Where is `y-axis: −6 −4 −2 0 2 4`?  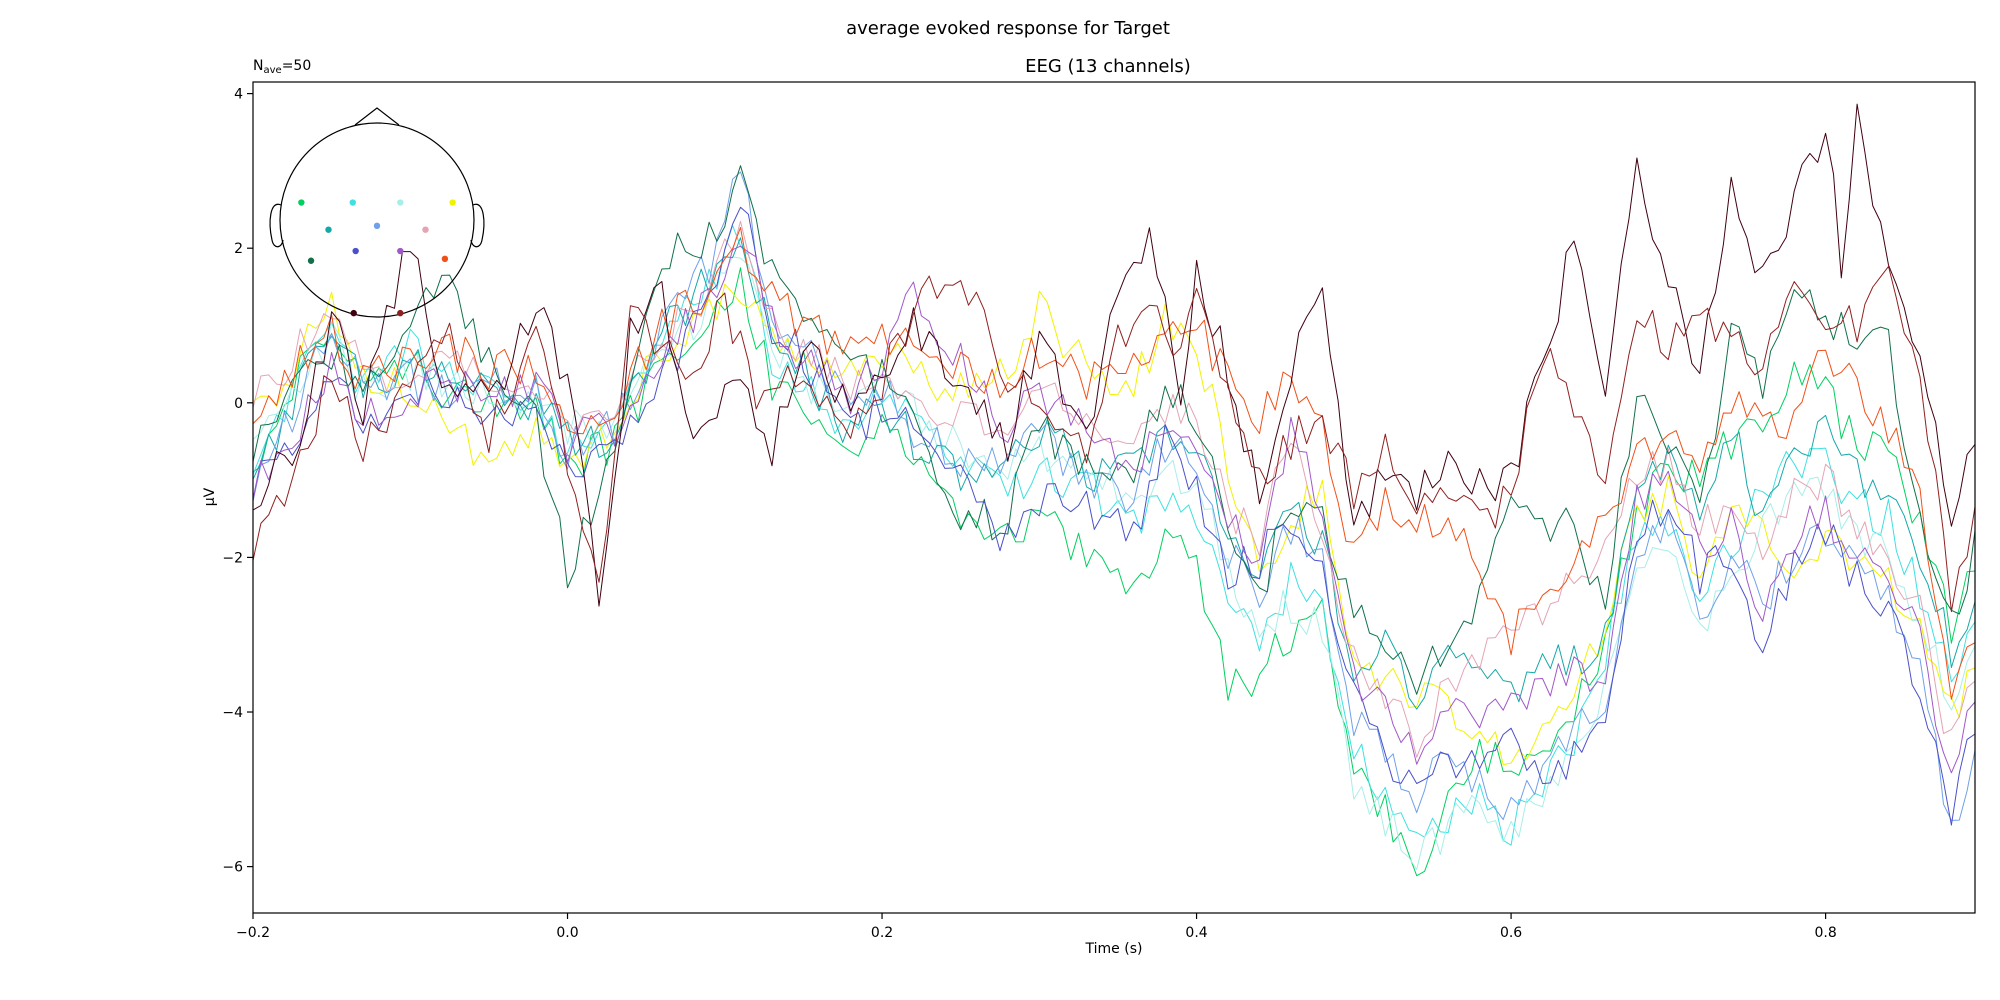
y-axis: −6 −4 −2 0 2 4 is located at coordinates (237, 481).